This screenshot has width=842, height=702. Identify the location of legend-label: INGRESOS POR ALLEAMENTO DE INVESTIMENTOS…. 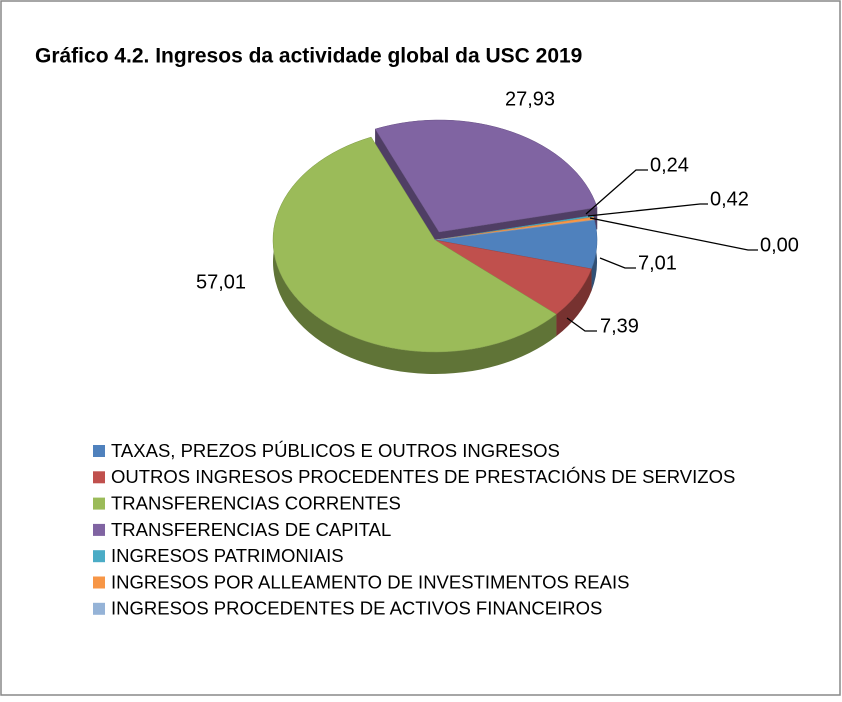
(370, 581).